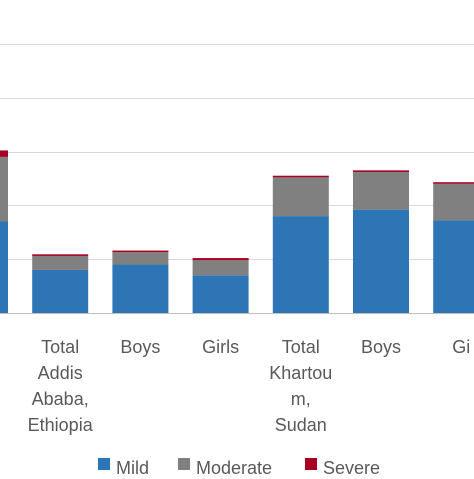 The image size is (474, 479). Describe the element at coordinates (220, 347) in the screenshot. I see `x-tick-label: Girls` at that location.